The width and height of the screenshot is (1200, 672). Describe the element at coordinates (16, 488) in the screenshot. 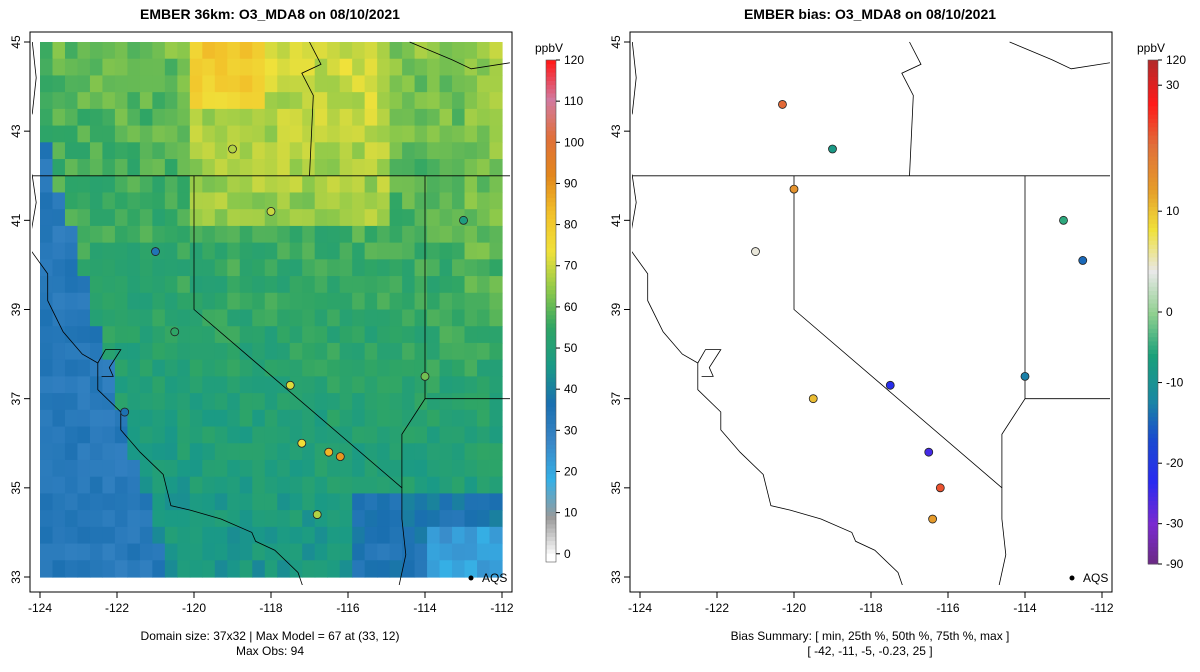

I see `y-tick-label: 35` at that location.